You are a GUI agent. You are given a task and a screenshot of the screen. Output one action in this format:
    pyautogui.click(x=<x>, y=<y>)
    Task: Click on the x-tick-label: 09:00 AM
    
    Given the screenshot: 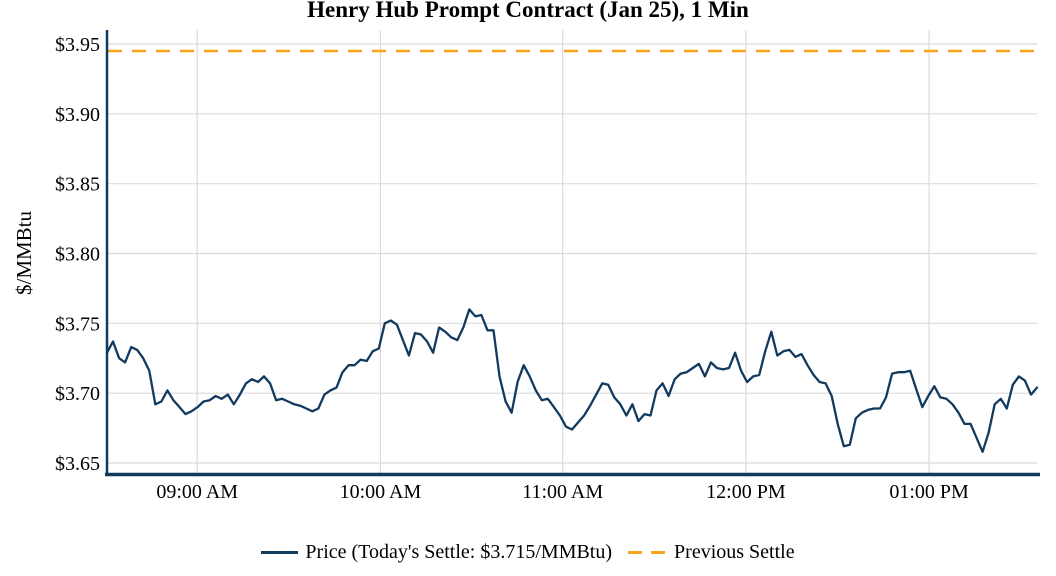 What is the action you would take?
    pyautogui.click(x=197, y=492)
    